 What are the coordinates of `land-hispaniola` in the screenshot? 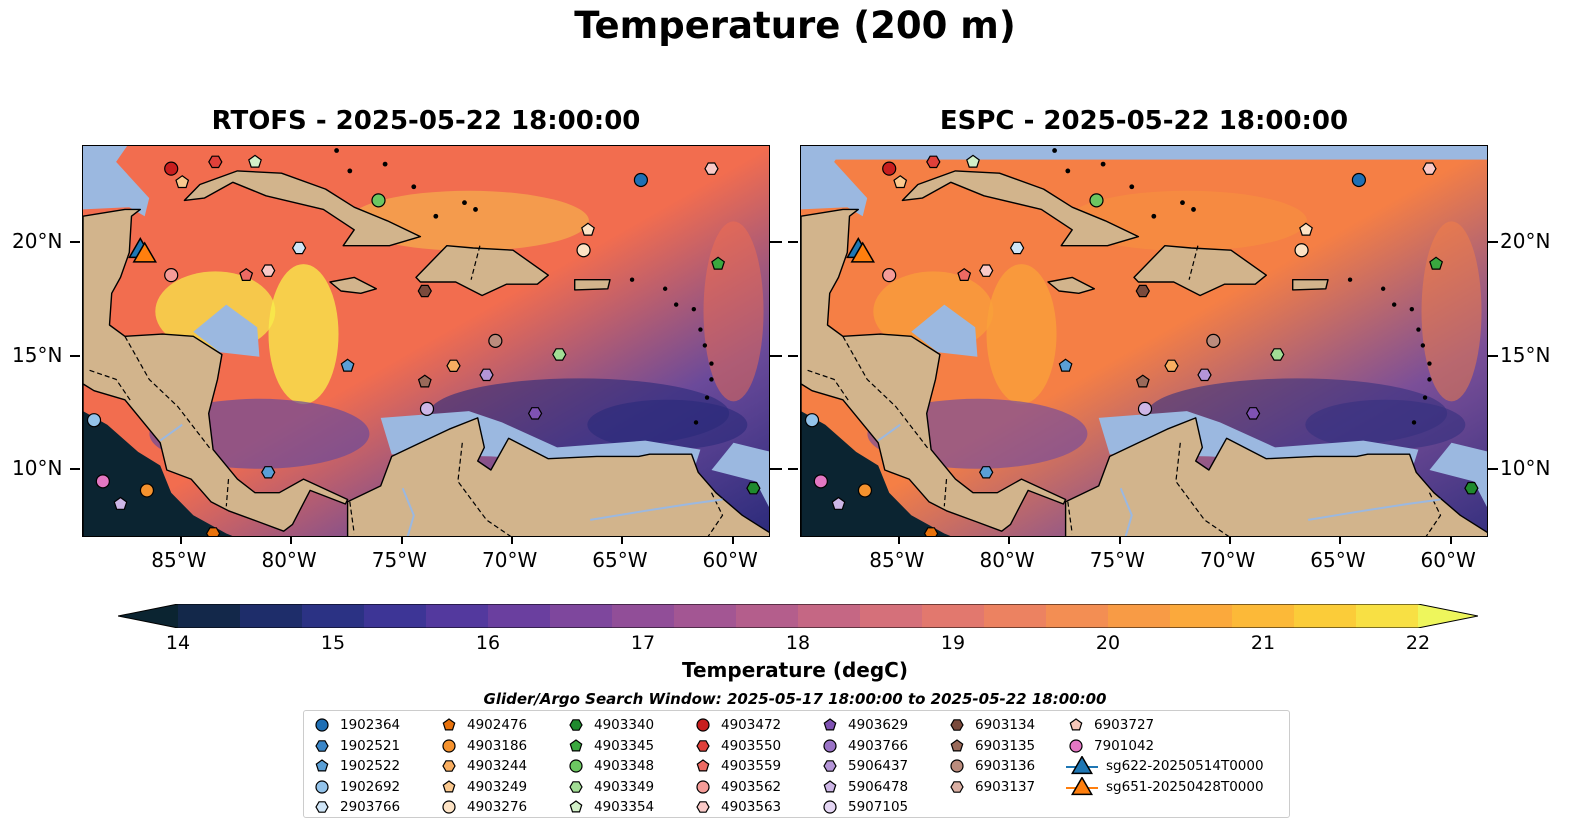 It's located at (482, 270).